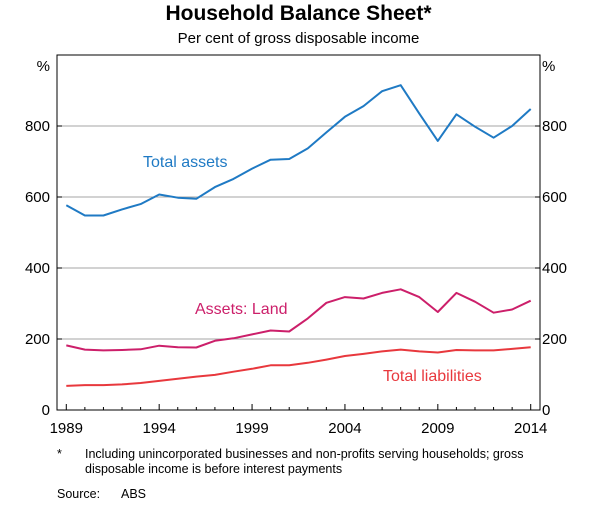 Image resolution: width=597 pixels, height=506 pixels. Describe the element at coordinates (554, 339) in the screenshot. I see `y-tick-label-right: 200` at that location.